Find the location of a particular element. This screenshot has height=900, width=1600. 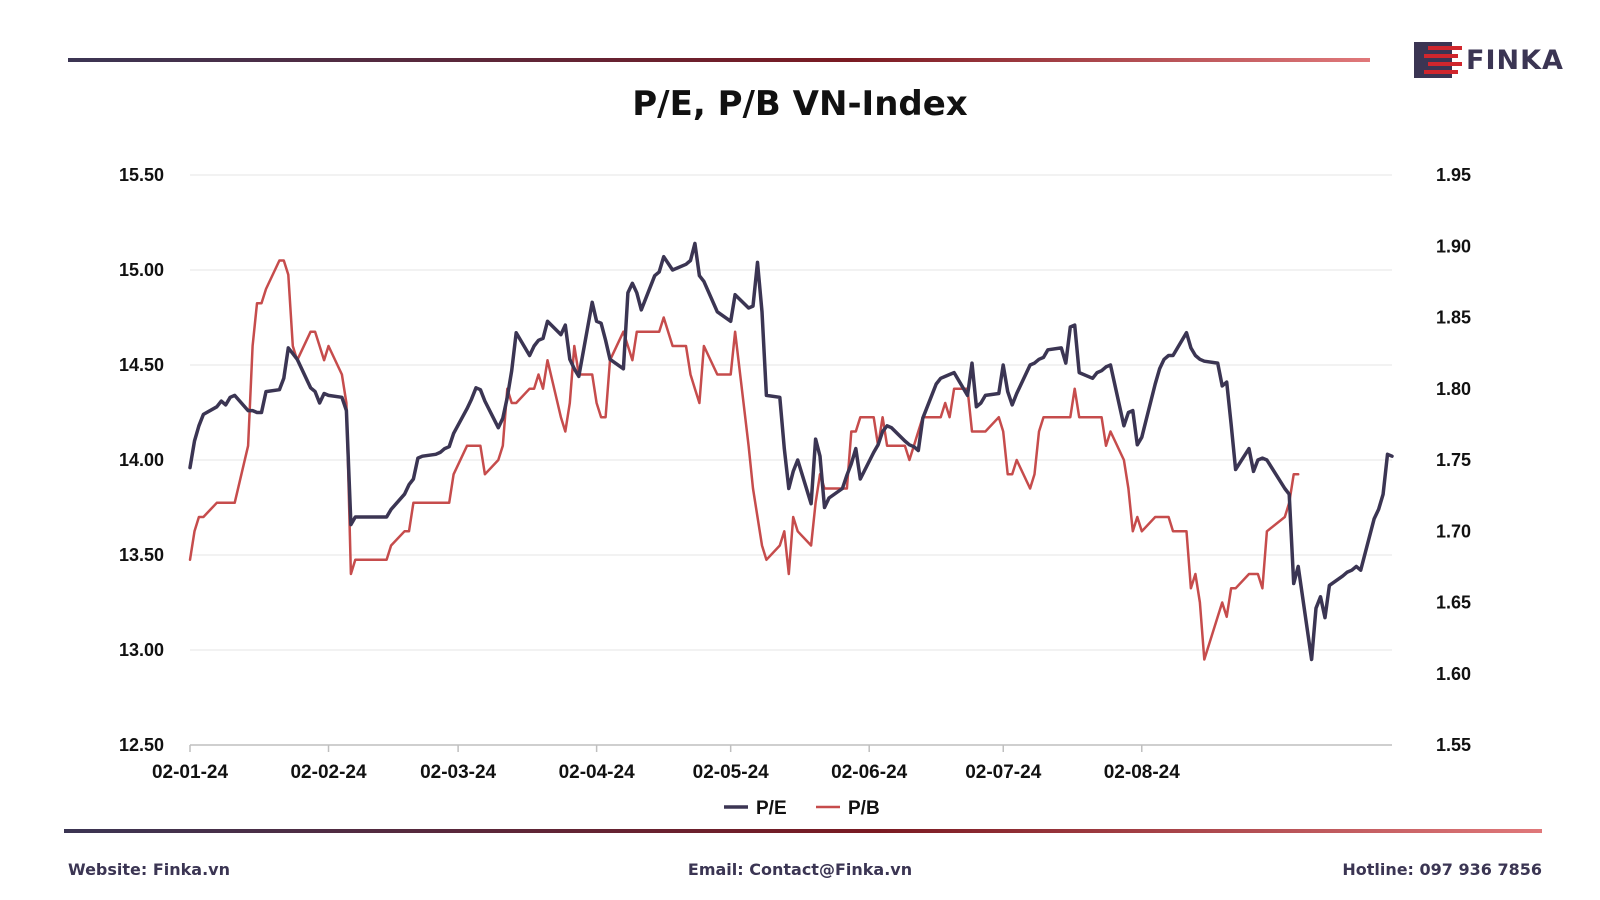

right-axis-tick-label: 1.90 is located at coordinates (1453, 246).